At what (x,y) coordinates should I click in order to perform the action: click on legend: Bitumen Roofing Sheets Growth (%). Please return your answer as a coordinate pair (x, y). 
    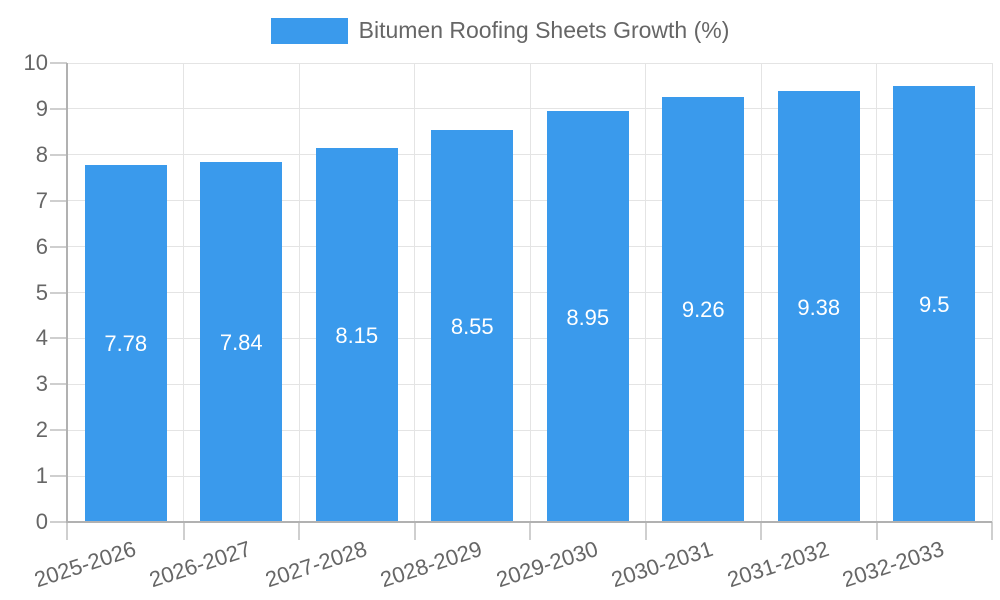
    Looking at the image, I should click on (500, 30).